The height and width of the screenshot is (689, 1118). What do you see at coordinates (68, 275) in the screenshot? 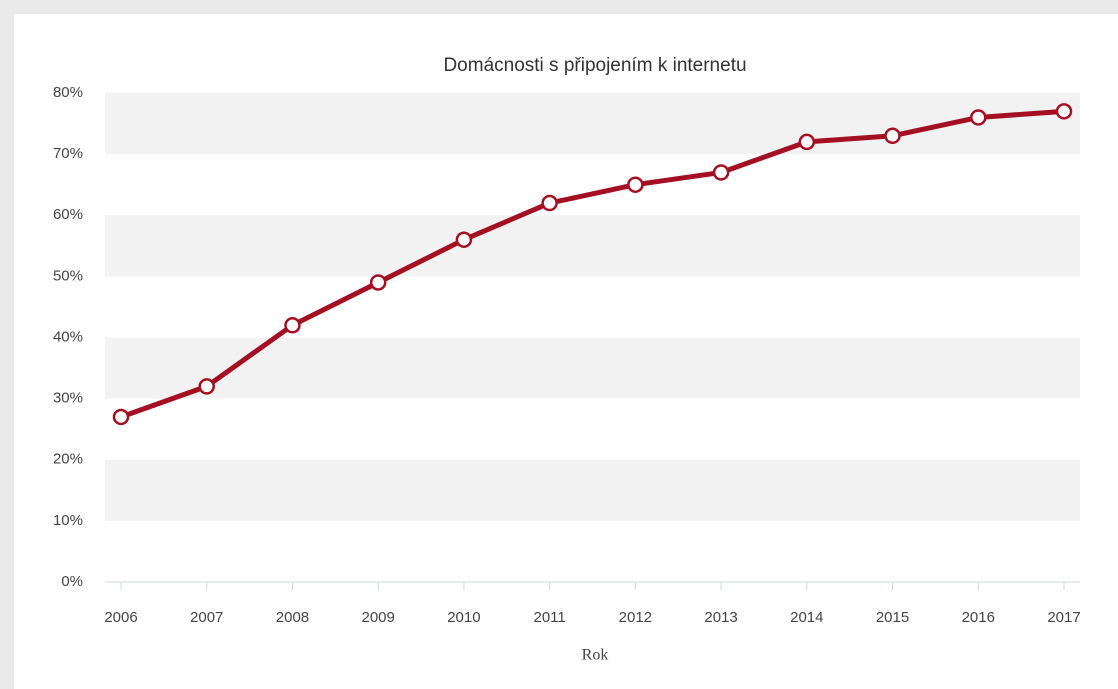
I see `y-tick-label: 50%` at bounding box center [68, 275].